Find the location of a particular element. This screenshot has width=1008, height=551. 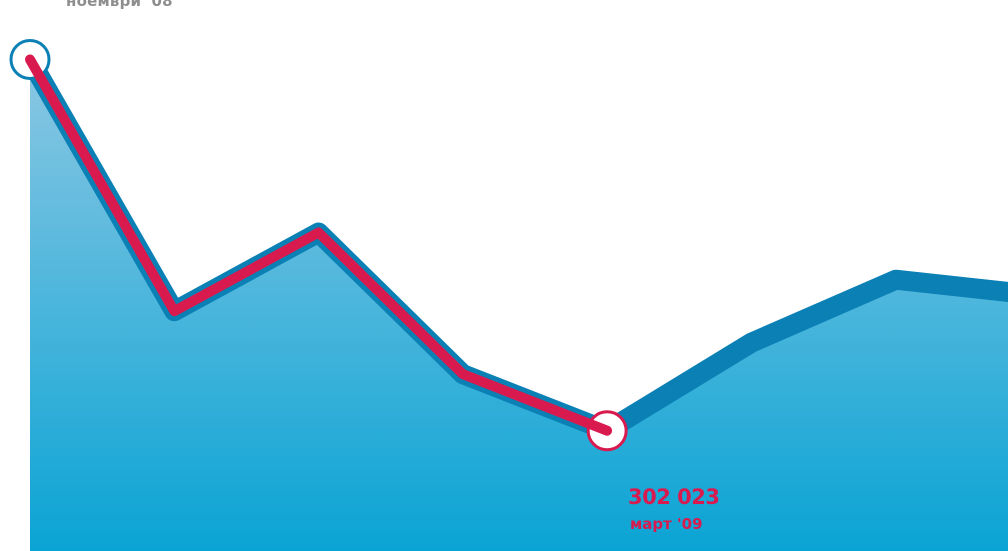

start-point-highlight-stub is located at coordinates (35, 69).